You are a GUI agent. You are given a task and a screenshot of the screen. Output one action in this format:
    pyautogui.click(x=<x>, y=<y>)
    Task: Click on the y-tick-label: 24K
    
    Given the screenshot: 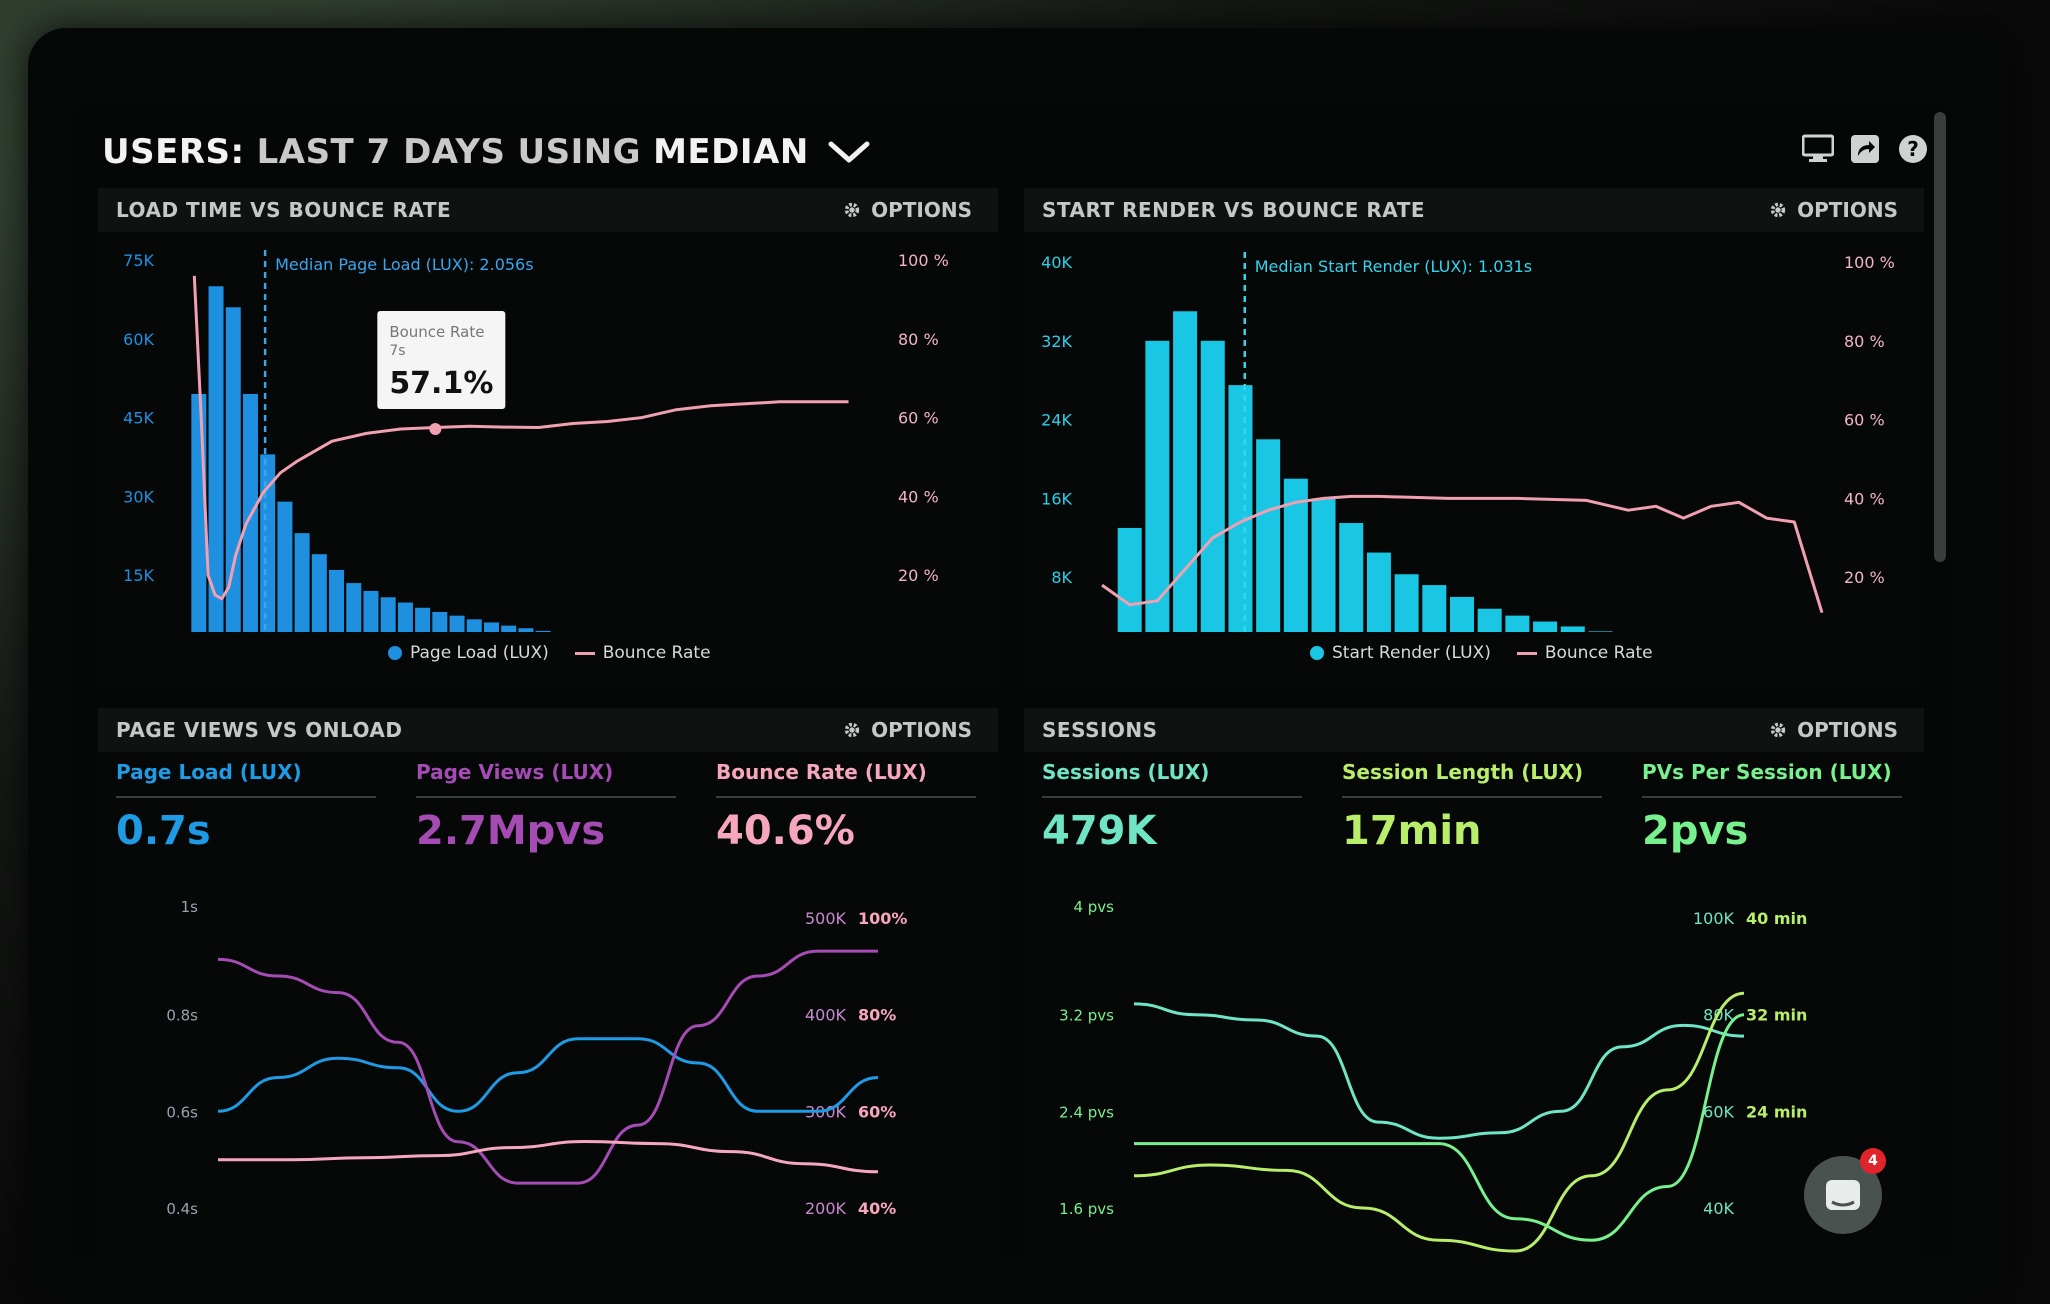 What is the action you would take?
    pyautogui.click(x=1056, y=420)
    